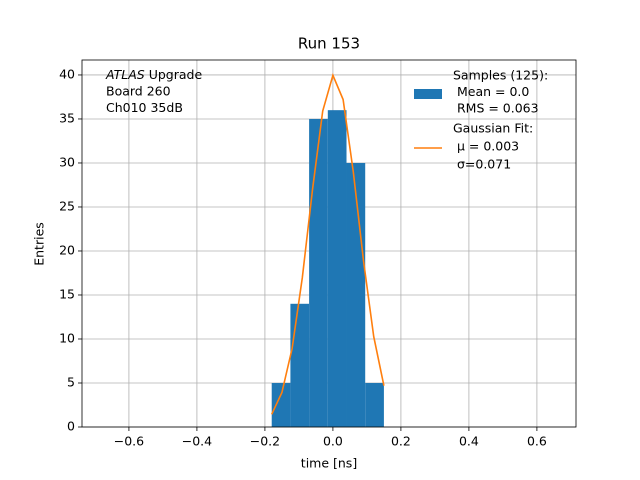 This screenshot has height=480, width=640. Describe the element at coordinates (176, 74) in the screenshot. I see `annotation-text: Upgrade` at that location.